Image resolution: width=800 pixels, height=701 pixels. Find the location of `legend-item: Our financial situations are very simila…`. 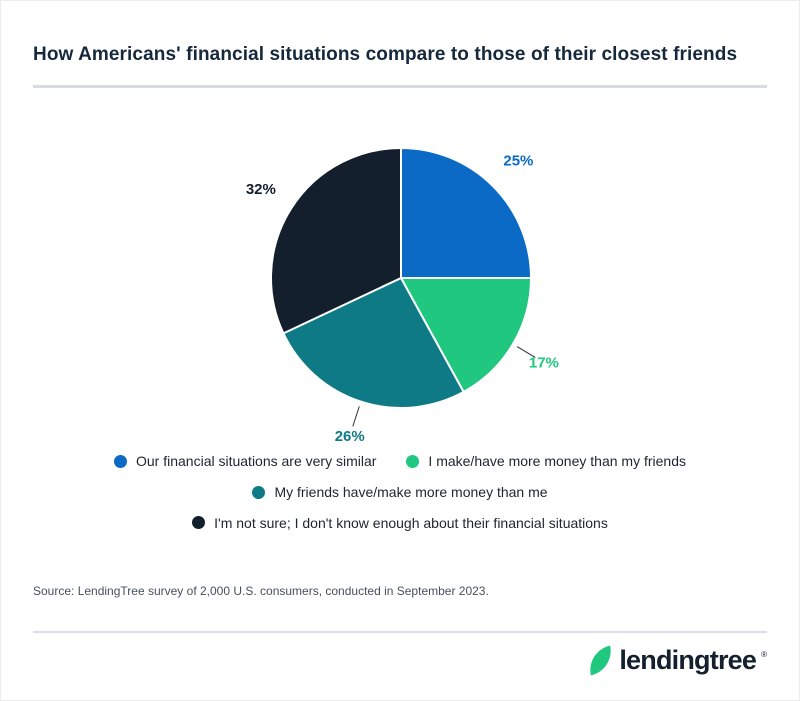

legend-item: Our financial situations are very simila… is located at coordinates (245, 461).